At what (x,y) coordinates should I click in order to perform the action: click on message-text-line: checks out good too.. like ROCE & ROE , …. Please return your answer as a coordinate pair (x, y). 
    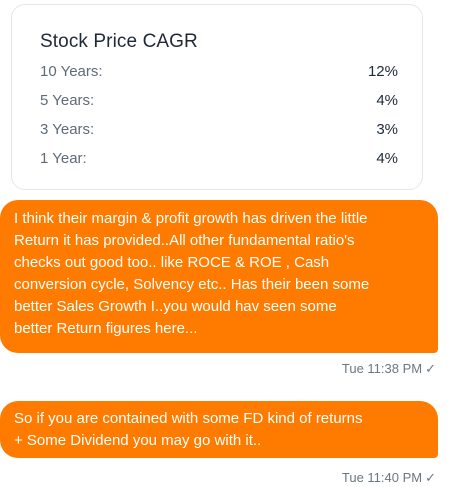
    Looking at the image, I should click on (172, 262).